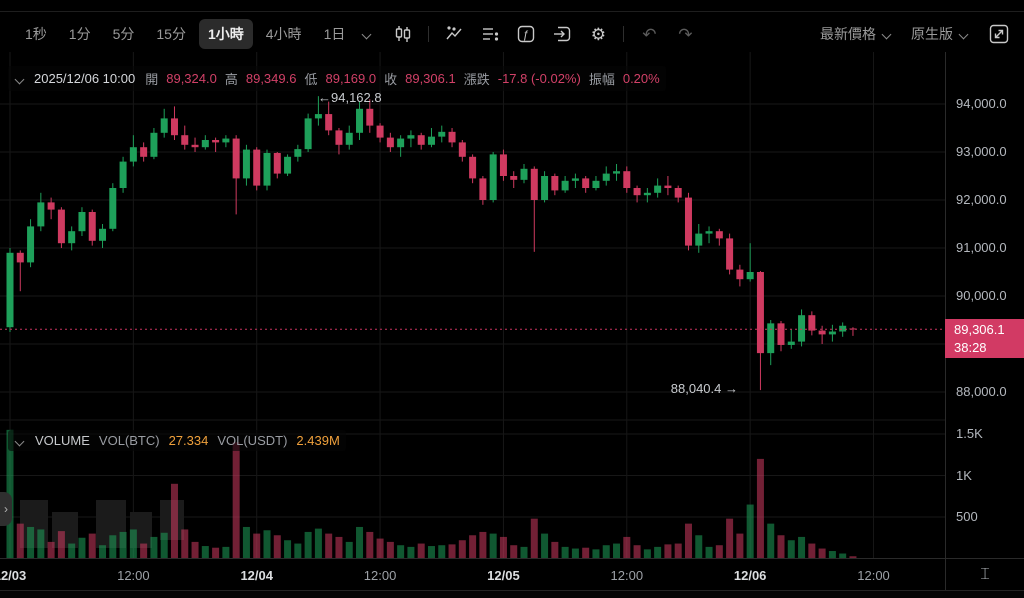 The image size is (1024, 598). I want to click on watermark-block, so click(65, 530).